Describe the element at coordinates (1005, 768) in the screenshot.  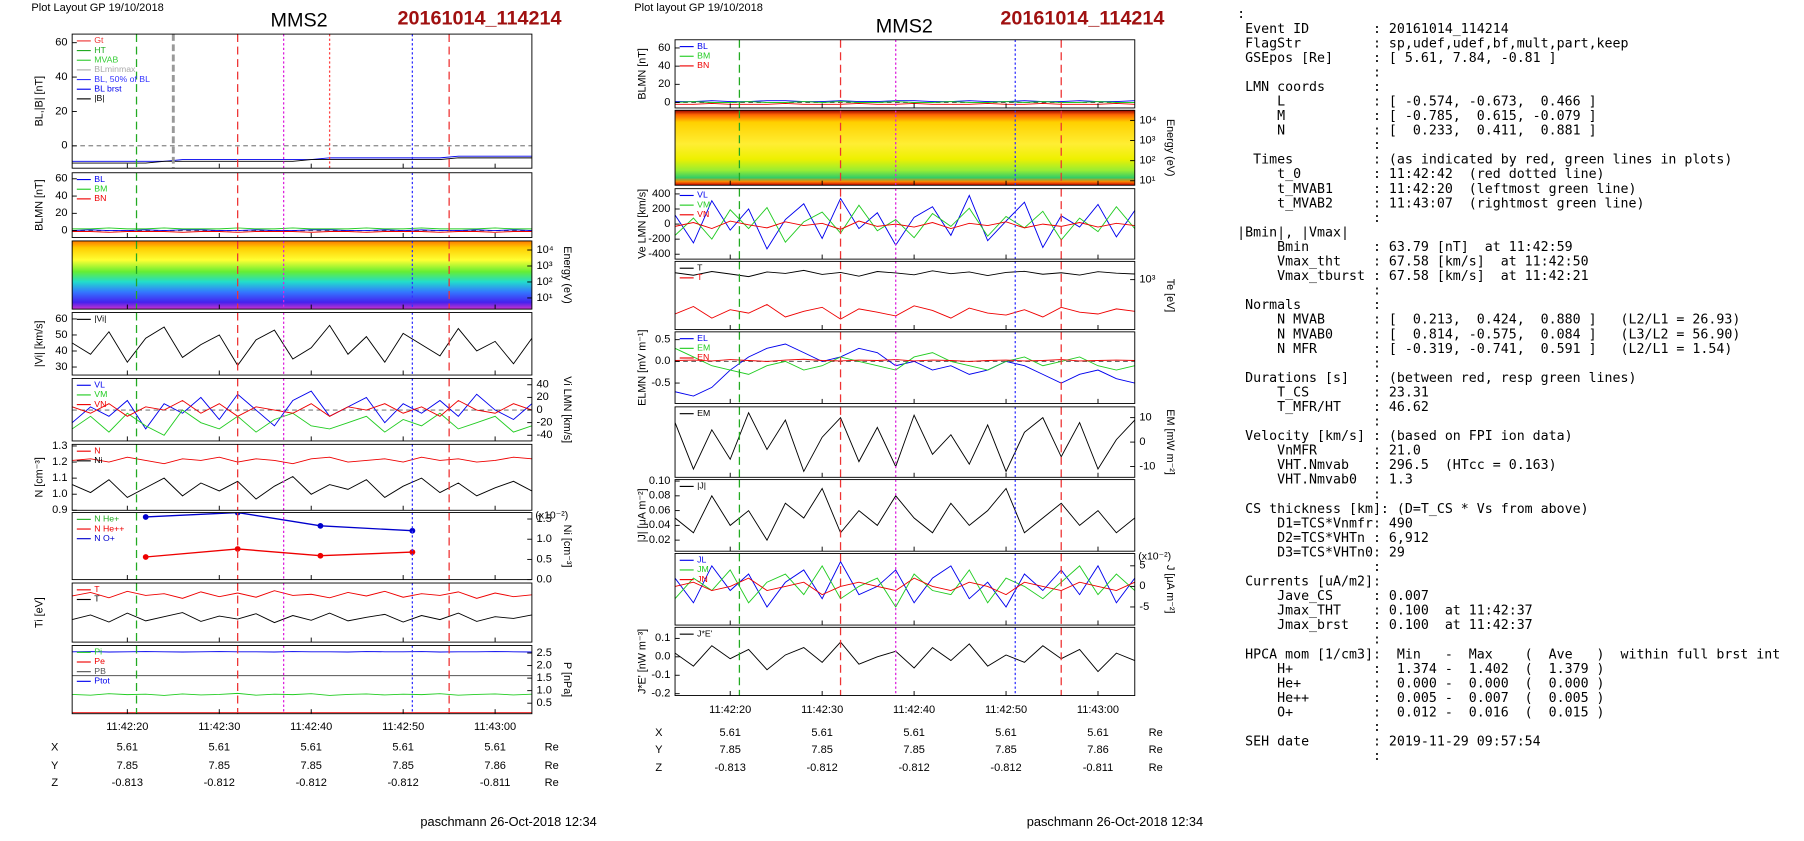
I see `position-value: -0.812` at that location.